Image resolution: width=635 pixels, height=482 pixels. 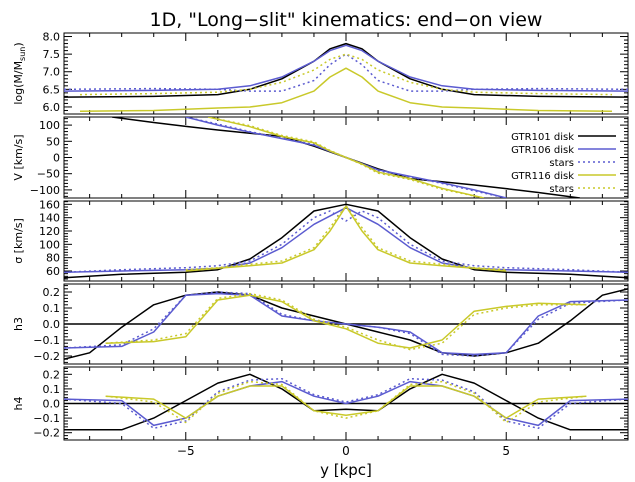 I want to click on y-tick-label: 50, so click(x=53, y=141).